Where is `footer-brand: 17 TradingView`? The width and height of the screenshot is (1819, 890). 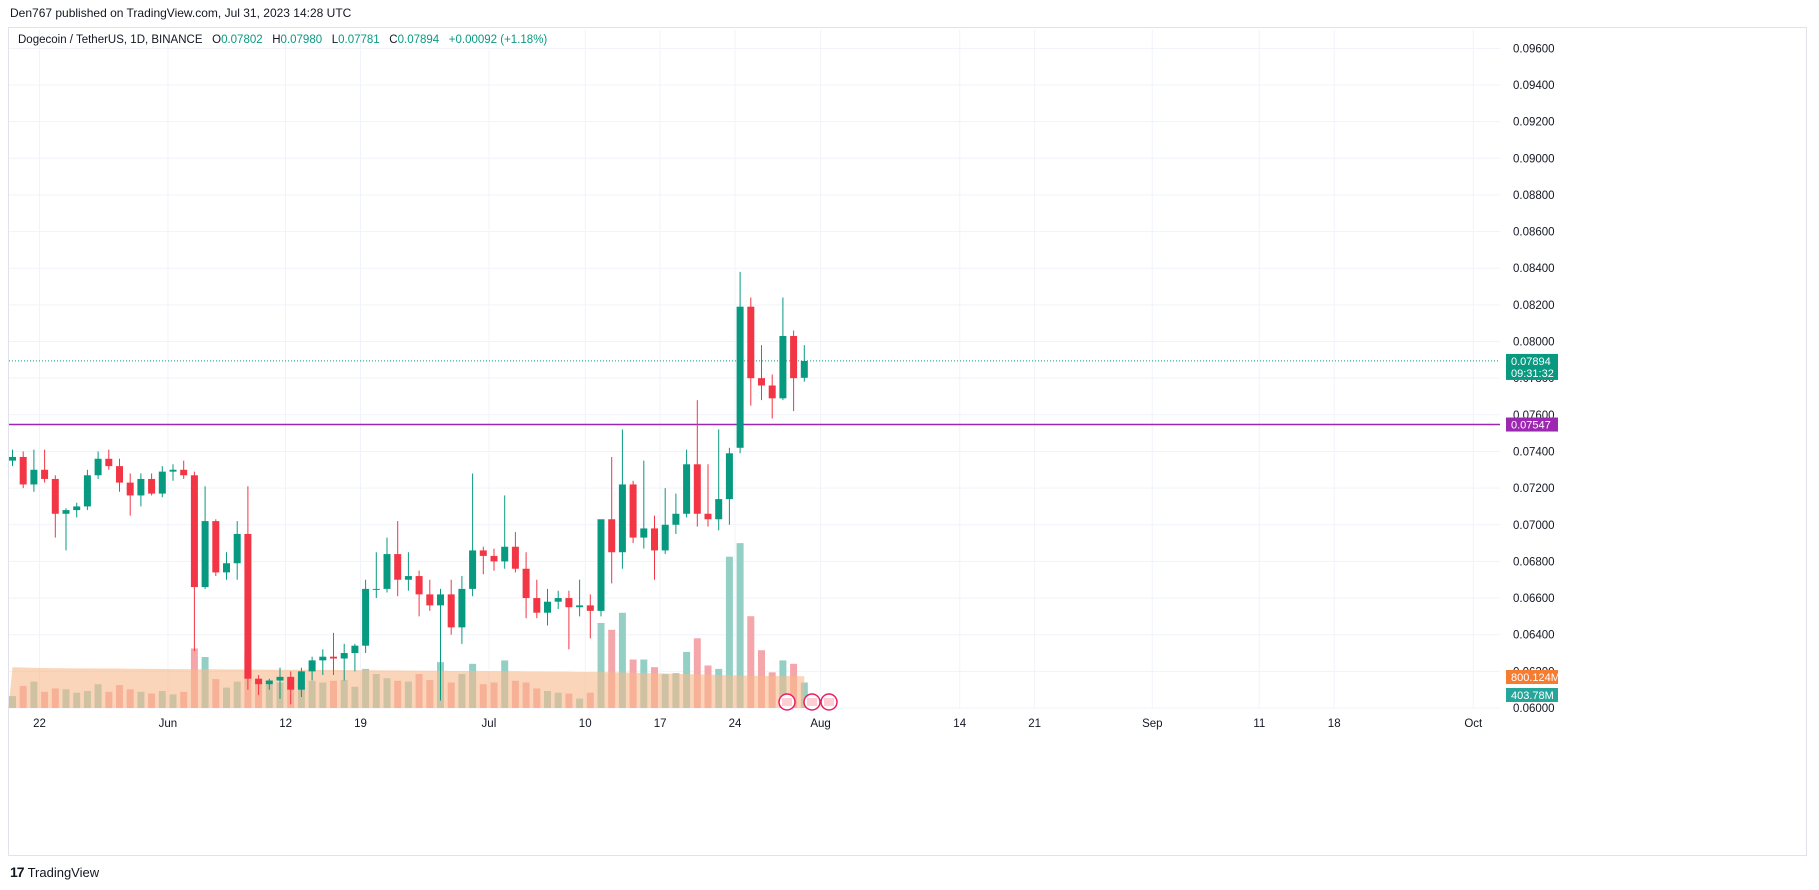 footer-brand: 17 TradingView is located at coordinates (54, 872).